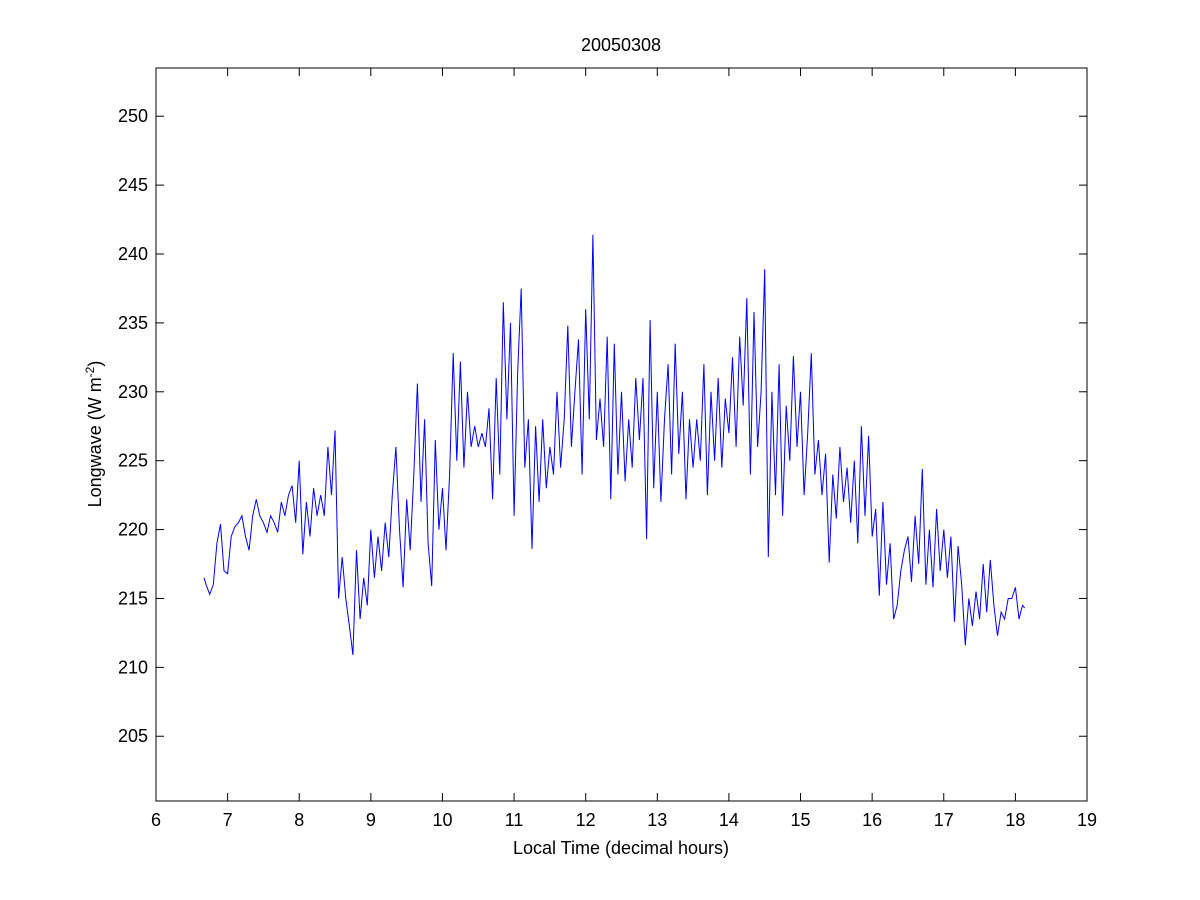 The height and width of the screenshot is (900, 1200). What do you see at coordinates (586, 820) in the screenshot?
I see `x-tick-label: 12` at bounding box center [586, 820].